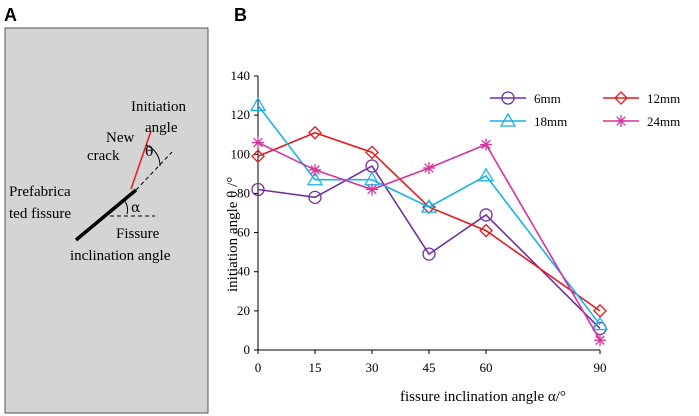  I want to click on x-ticks: 0 15 30 45 60 90, so click(431, 362).